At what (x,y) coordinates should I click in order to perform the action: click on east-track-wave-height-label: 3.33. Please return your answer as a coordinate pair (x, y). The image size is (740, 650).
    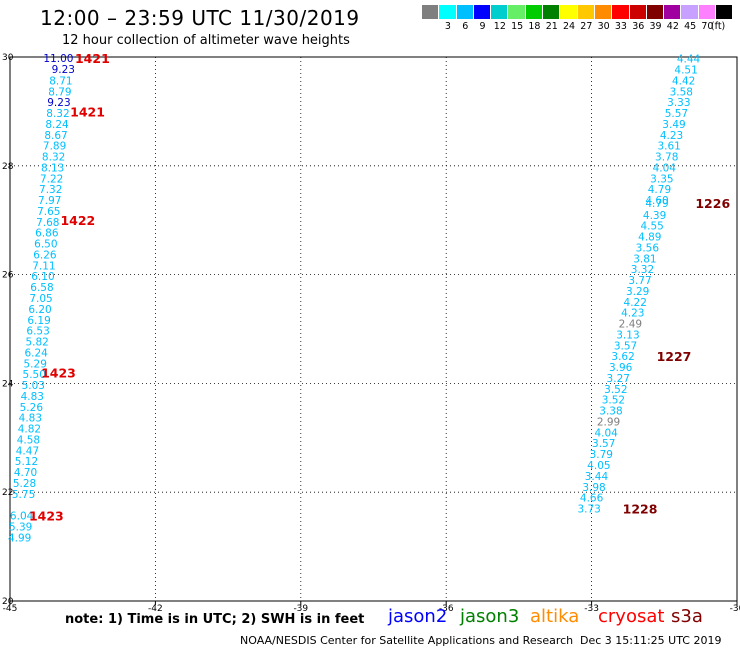
    Looking at the image, I should click on (678, 103).